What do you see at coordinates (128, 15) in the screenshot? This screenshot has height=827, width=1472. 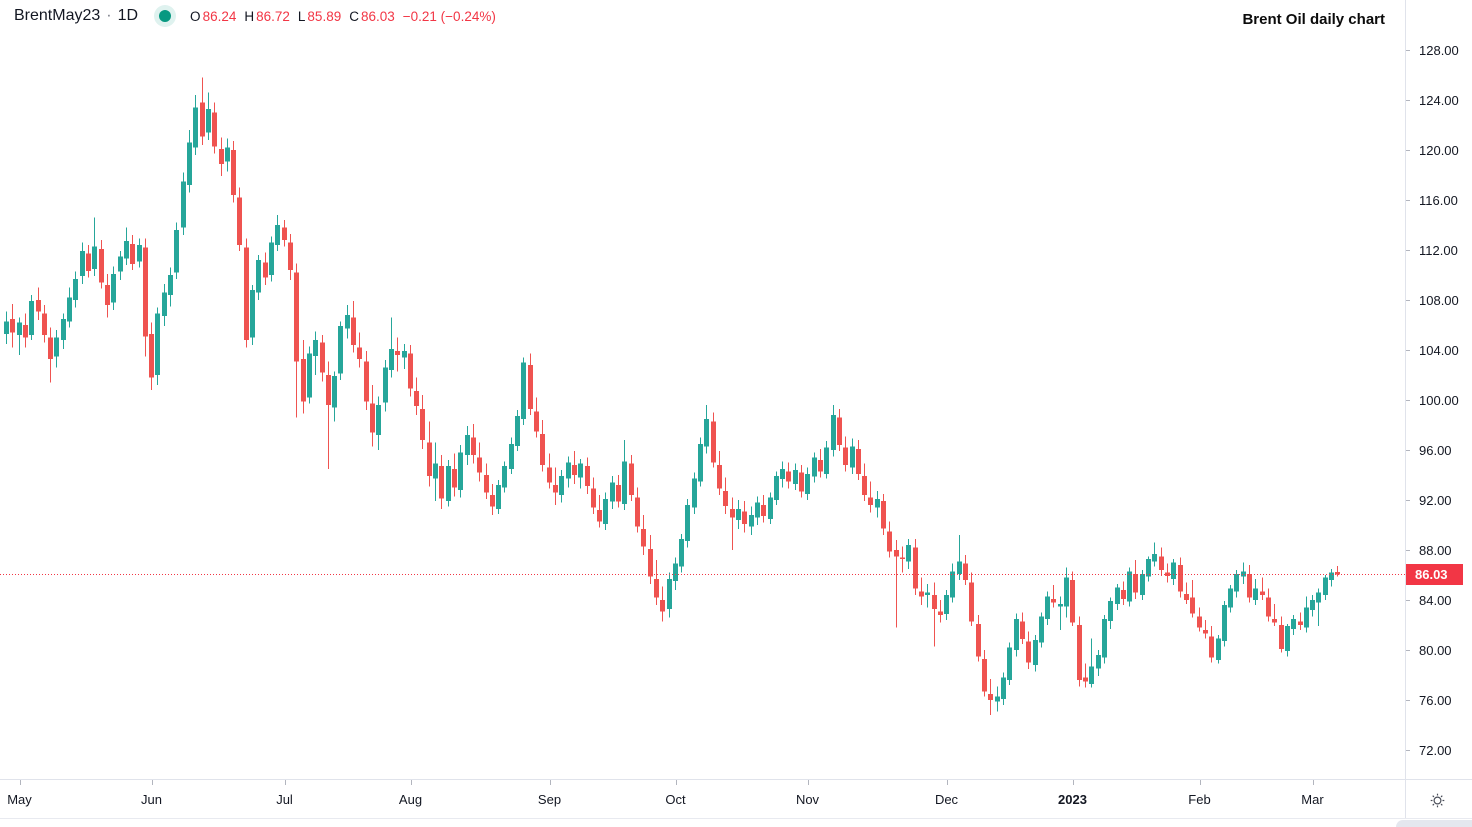 I see `interval-label: 1D` at bounding box center [128, 15].